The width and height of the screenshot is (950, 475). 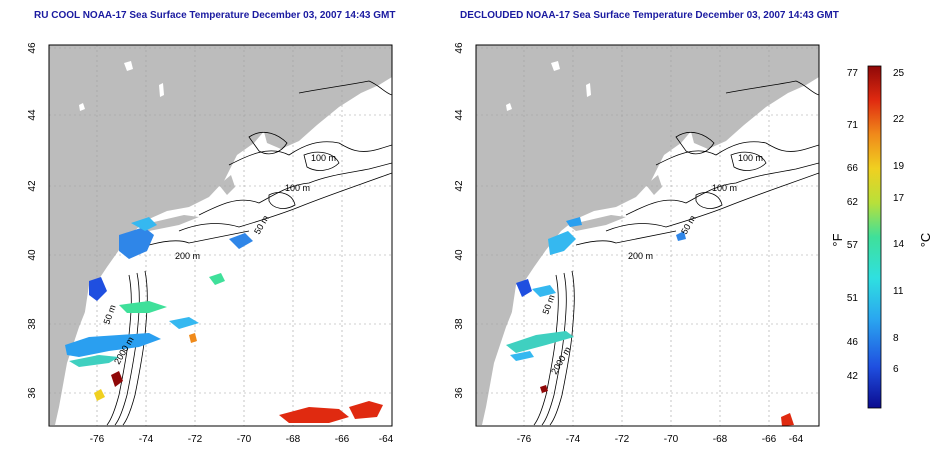 I want to click on right-x-ticks: -76 -74 -72 -70 -68 -66 -64, so click(x=660, y=439).